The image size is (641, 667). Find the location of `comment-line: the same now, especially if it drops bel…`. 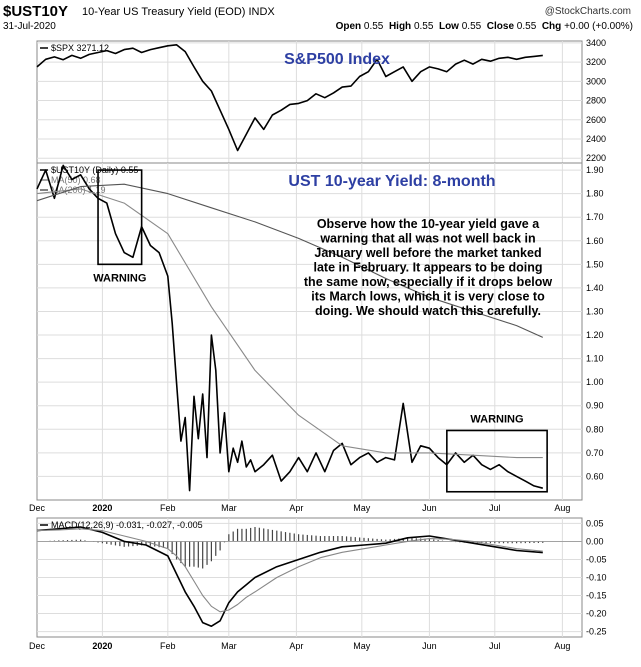

comment-line: the same now, especially if it drops bel… is located at coordinates (428, 282).